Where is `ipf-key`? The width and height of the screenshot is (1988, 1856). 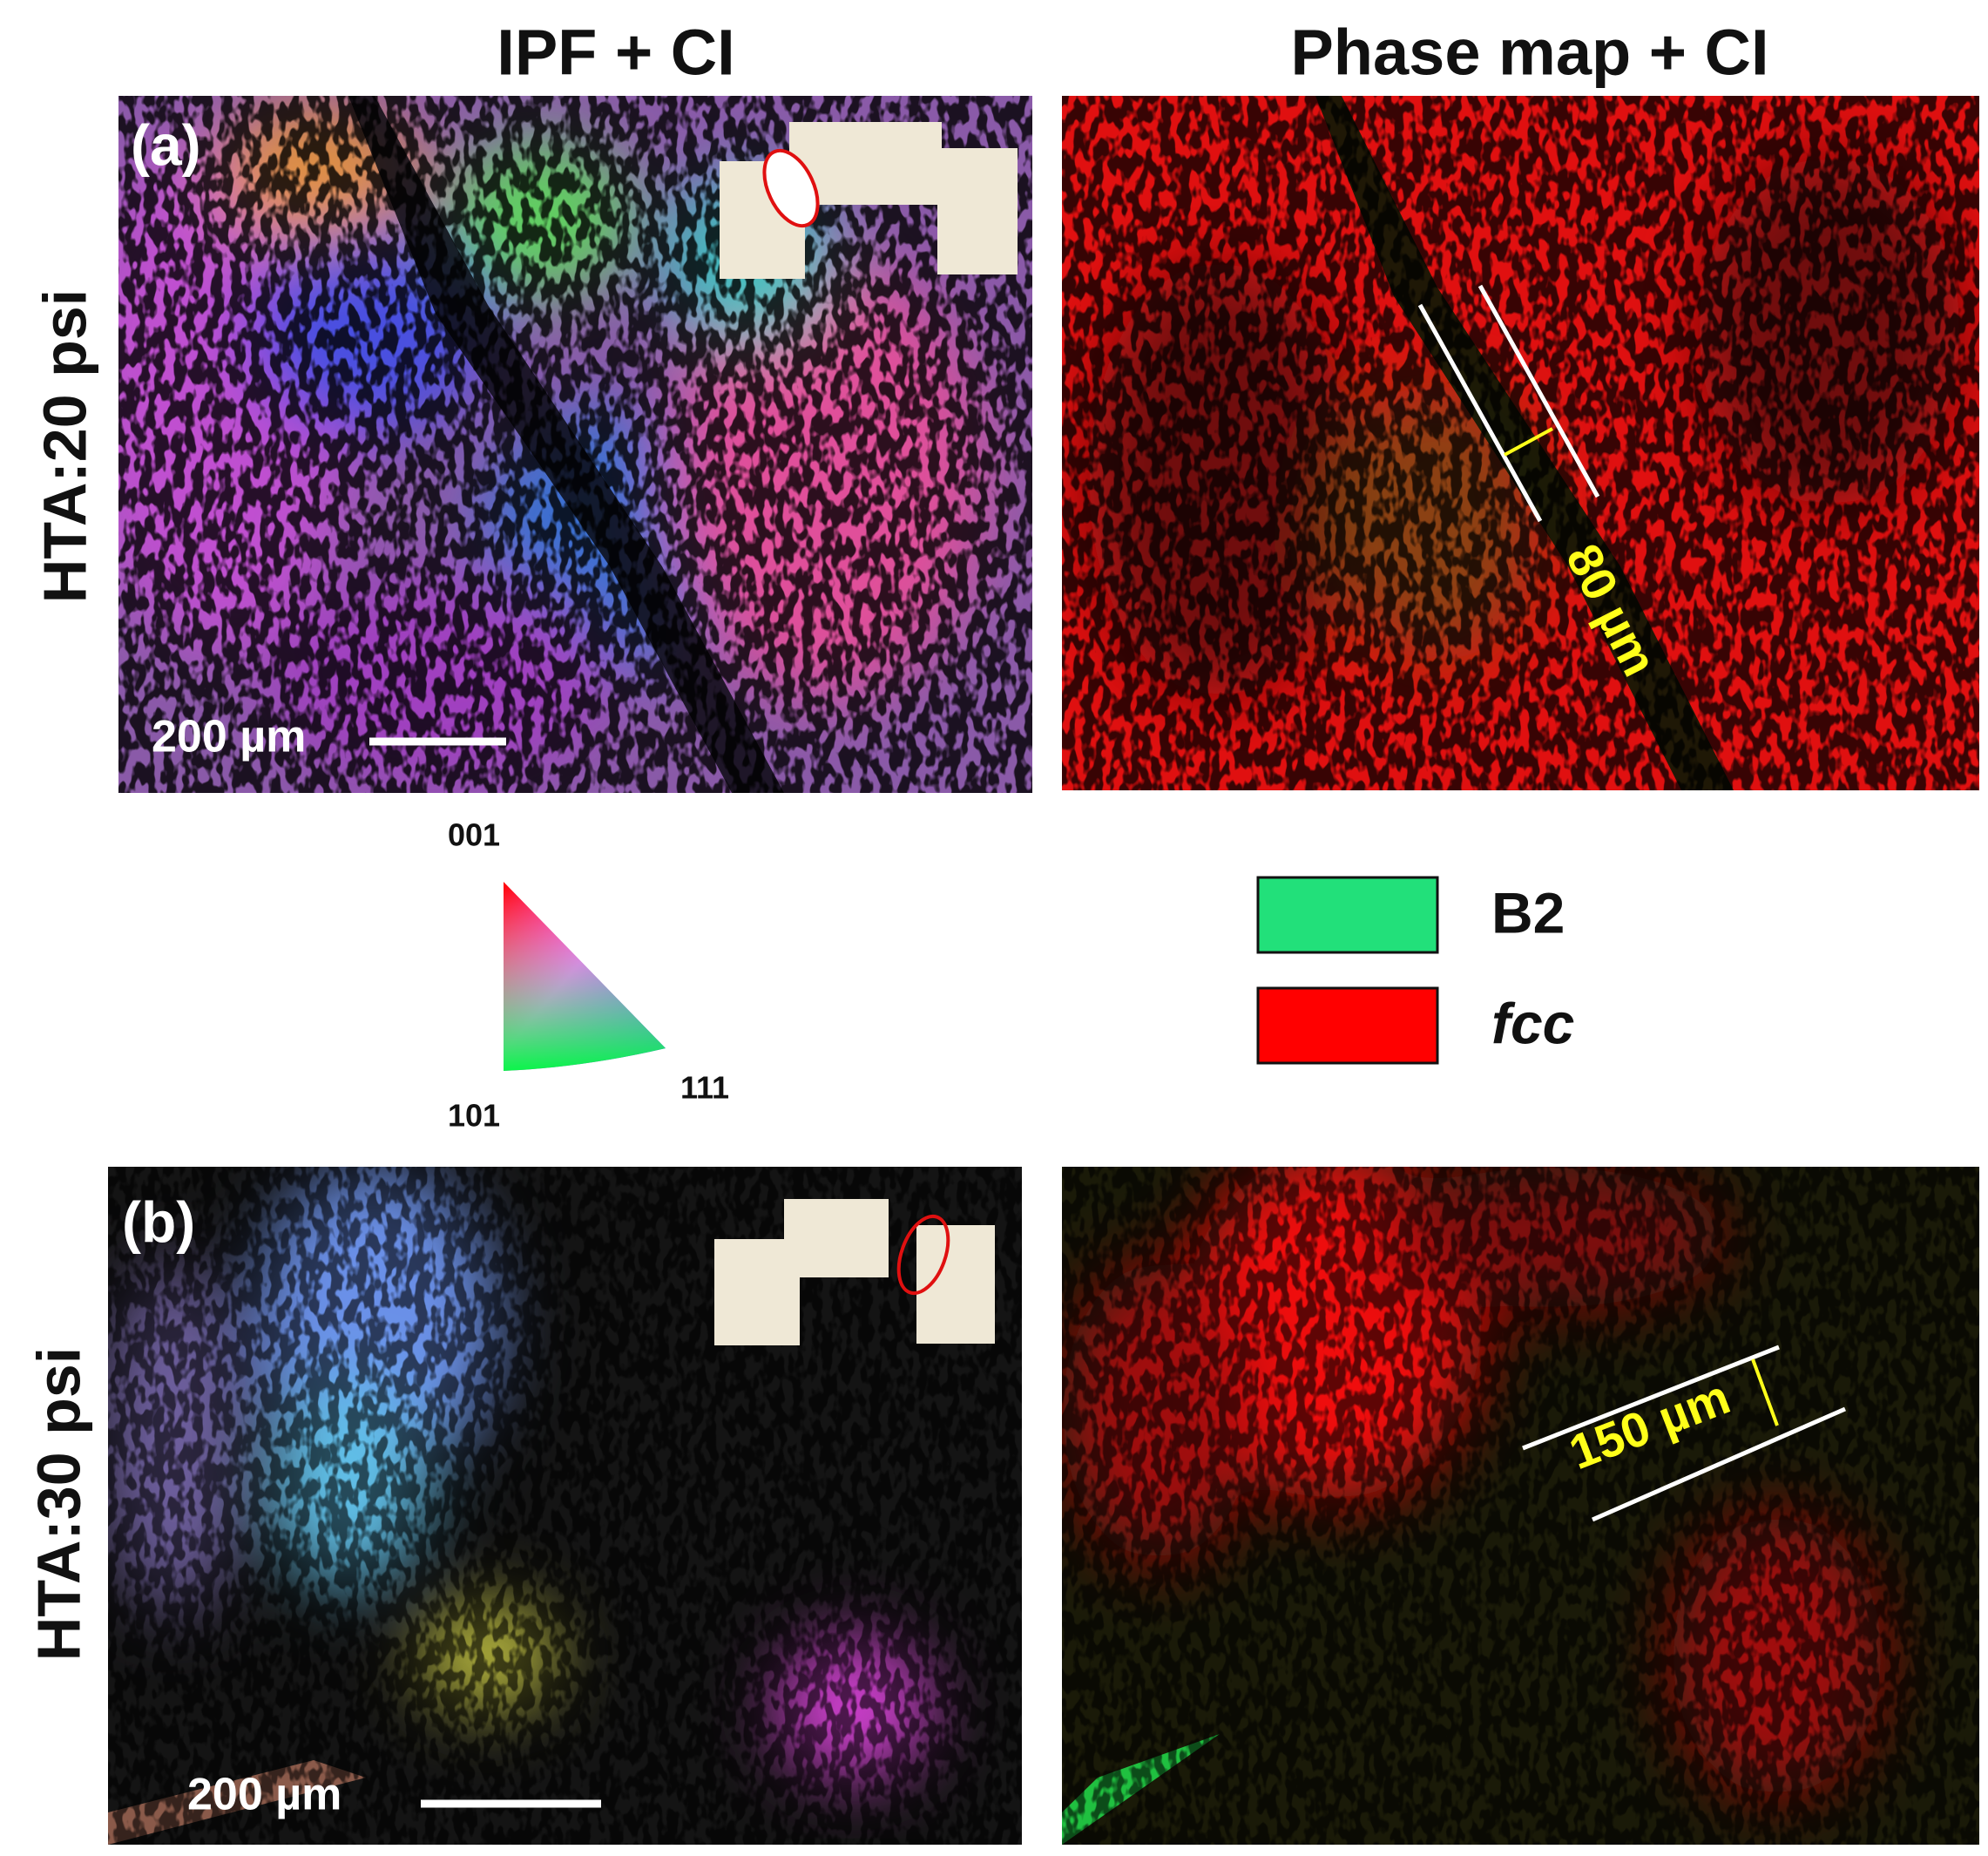 ipf-key is located at coordinates (585, 976).